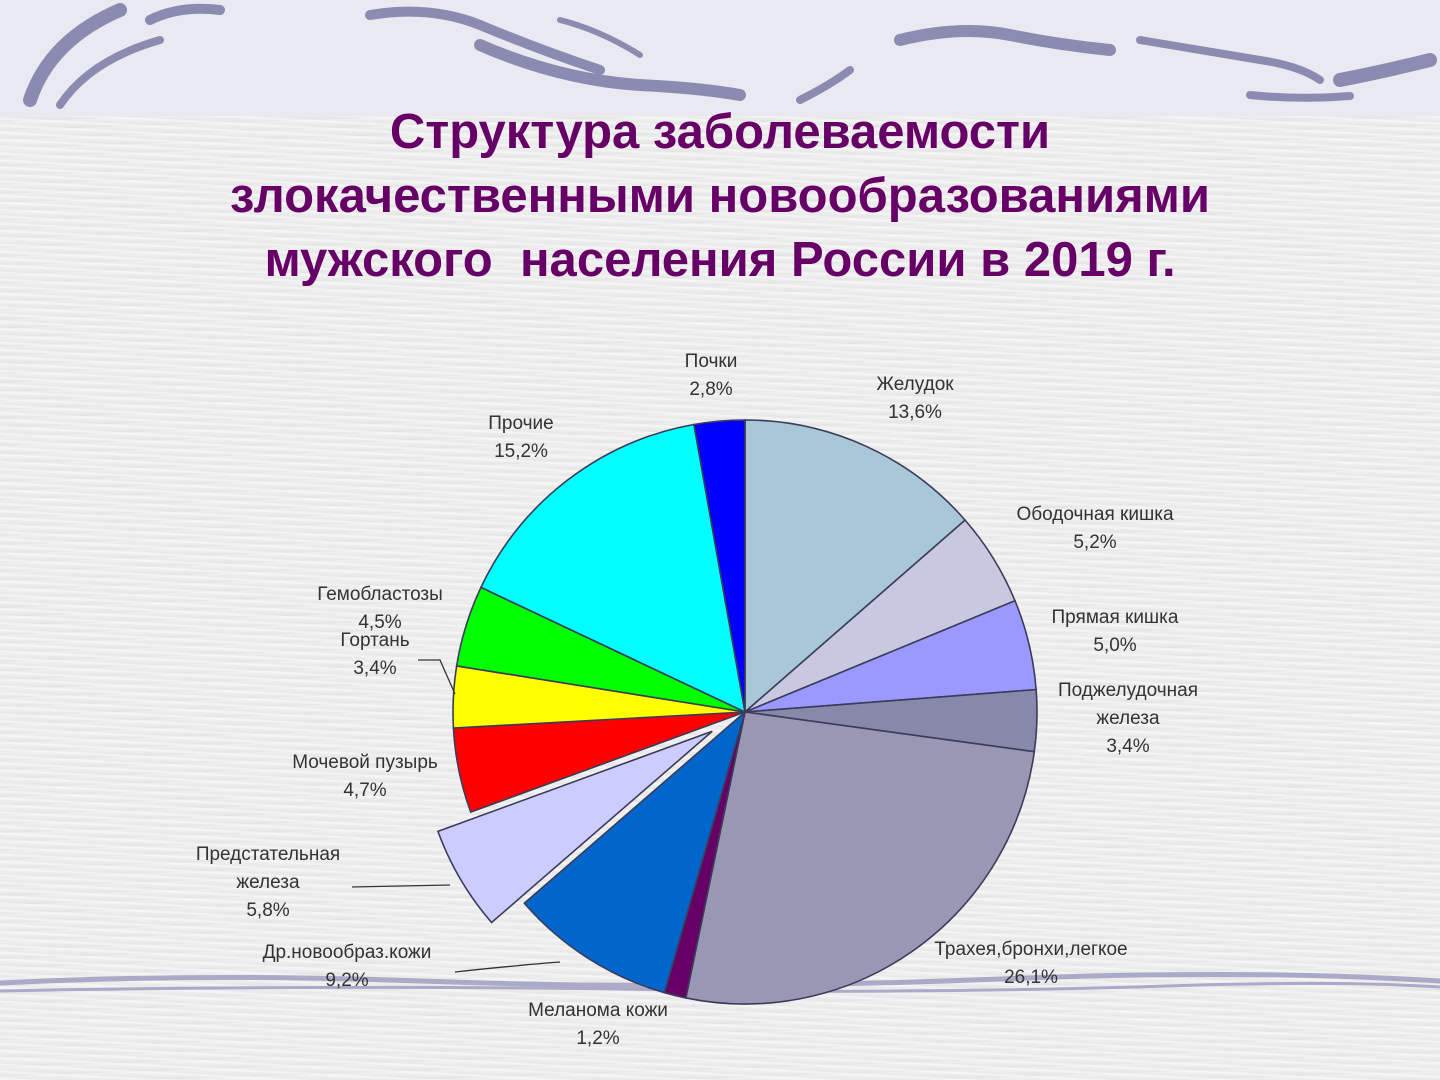  What do you see at coordinates (374, 654) in the screenshot?
I see `slice-label-10: Гортань 3,4%` at bounding box center [374, 654].